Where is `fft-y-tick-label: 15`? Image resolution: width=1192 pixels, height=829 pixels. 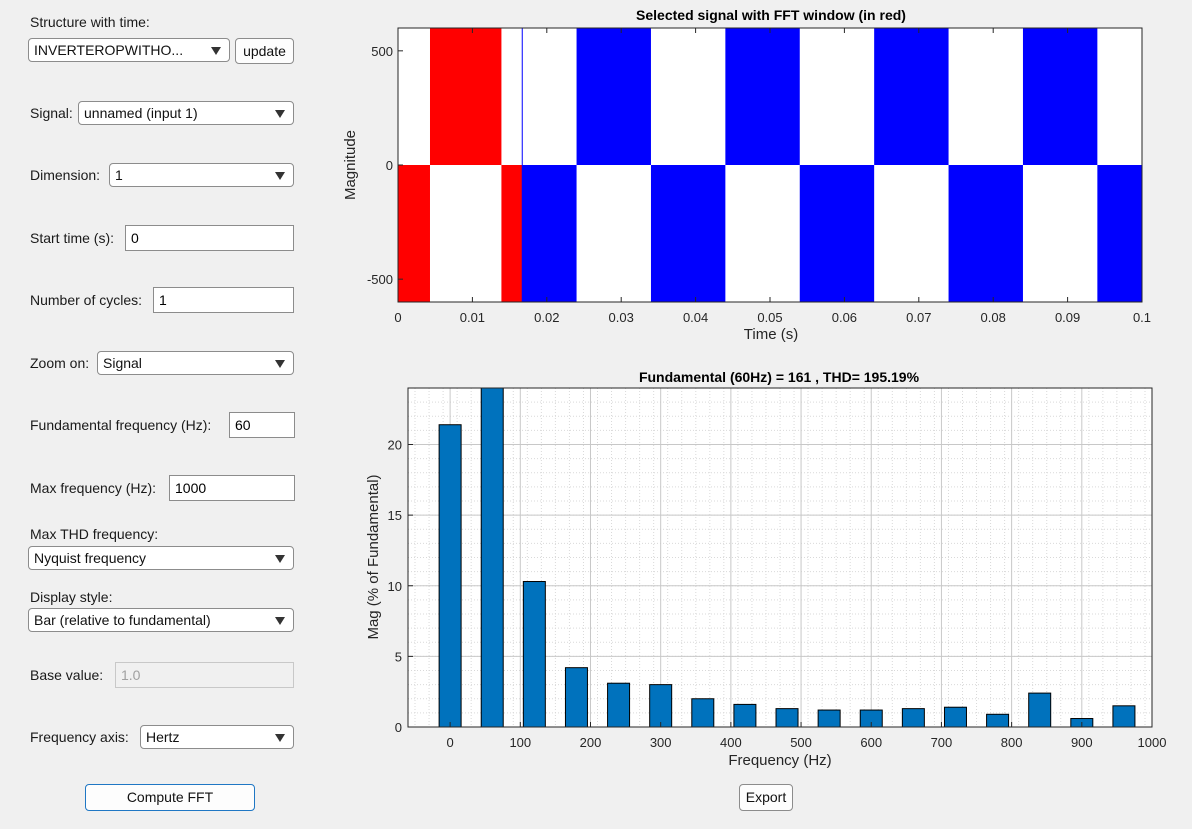
fft-y-tick-label: 15 is located at coordinates (395, 515).